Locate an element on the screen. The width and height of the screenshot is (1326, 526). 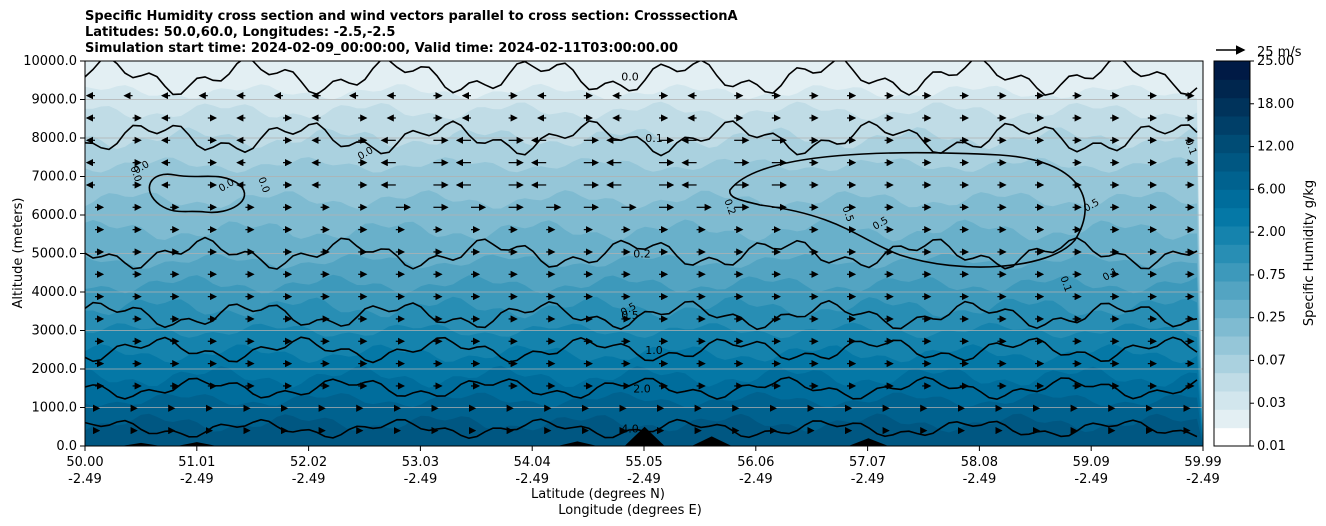
y-tick-label: 8000.0 is located at coordinates (55, 138).